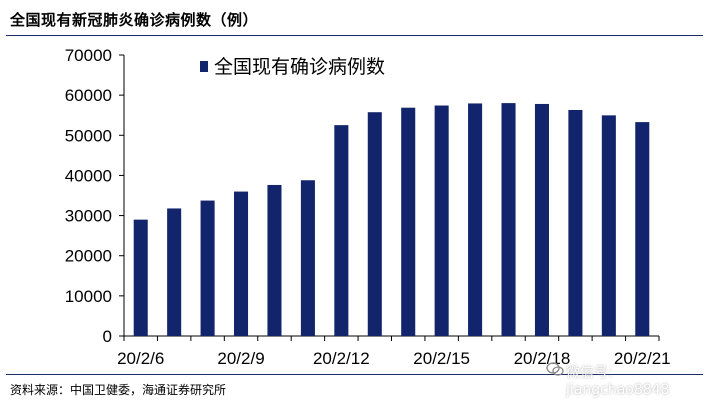 The width and height of the screenshot is (709, 405). Describe the element at coordinates (204, 66) in the screenshot. I see `legend-swatch` at that location.